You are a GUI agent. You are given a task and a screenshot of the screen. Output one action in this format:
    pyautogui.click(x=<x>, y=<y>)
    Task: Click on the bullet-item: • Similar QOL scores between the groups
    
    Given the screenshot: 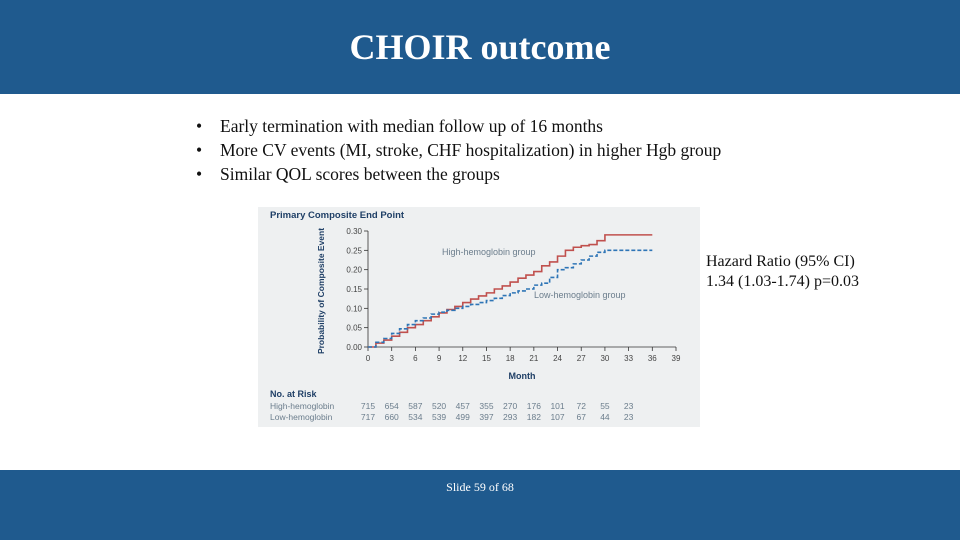 What is the action you would take?
    pyautogui.click(x=458, y=174)
    